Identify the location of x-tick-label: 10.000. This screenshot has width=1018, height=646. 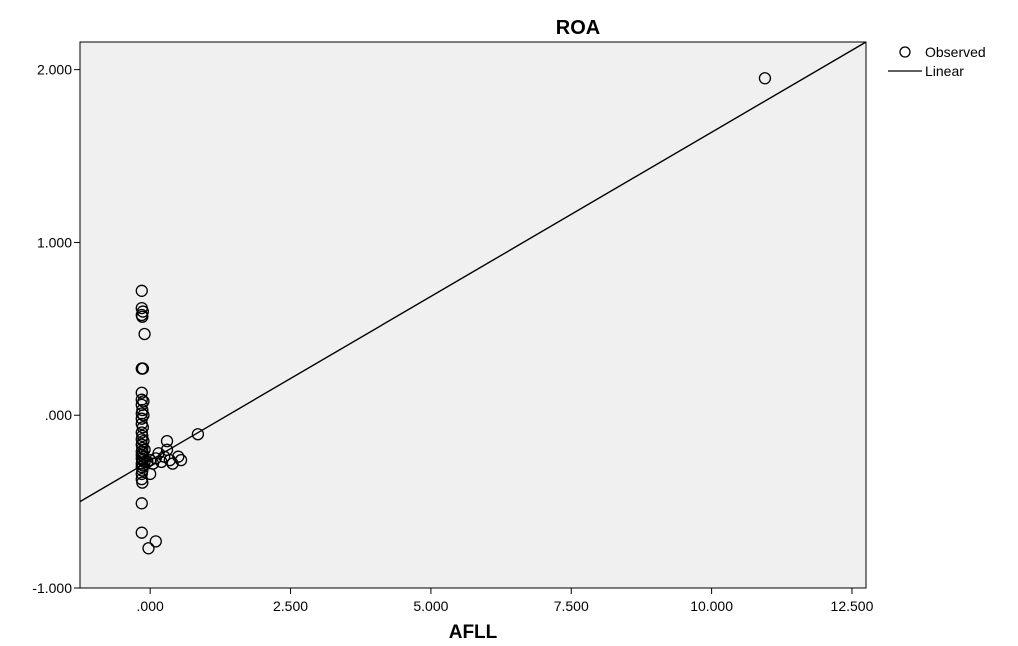
(711, 606).